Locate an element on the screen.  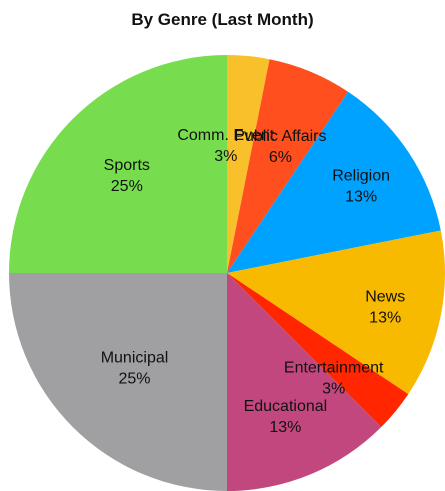
slice-percent-comm-event: 3% is located at coordinates (225, 156).